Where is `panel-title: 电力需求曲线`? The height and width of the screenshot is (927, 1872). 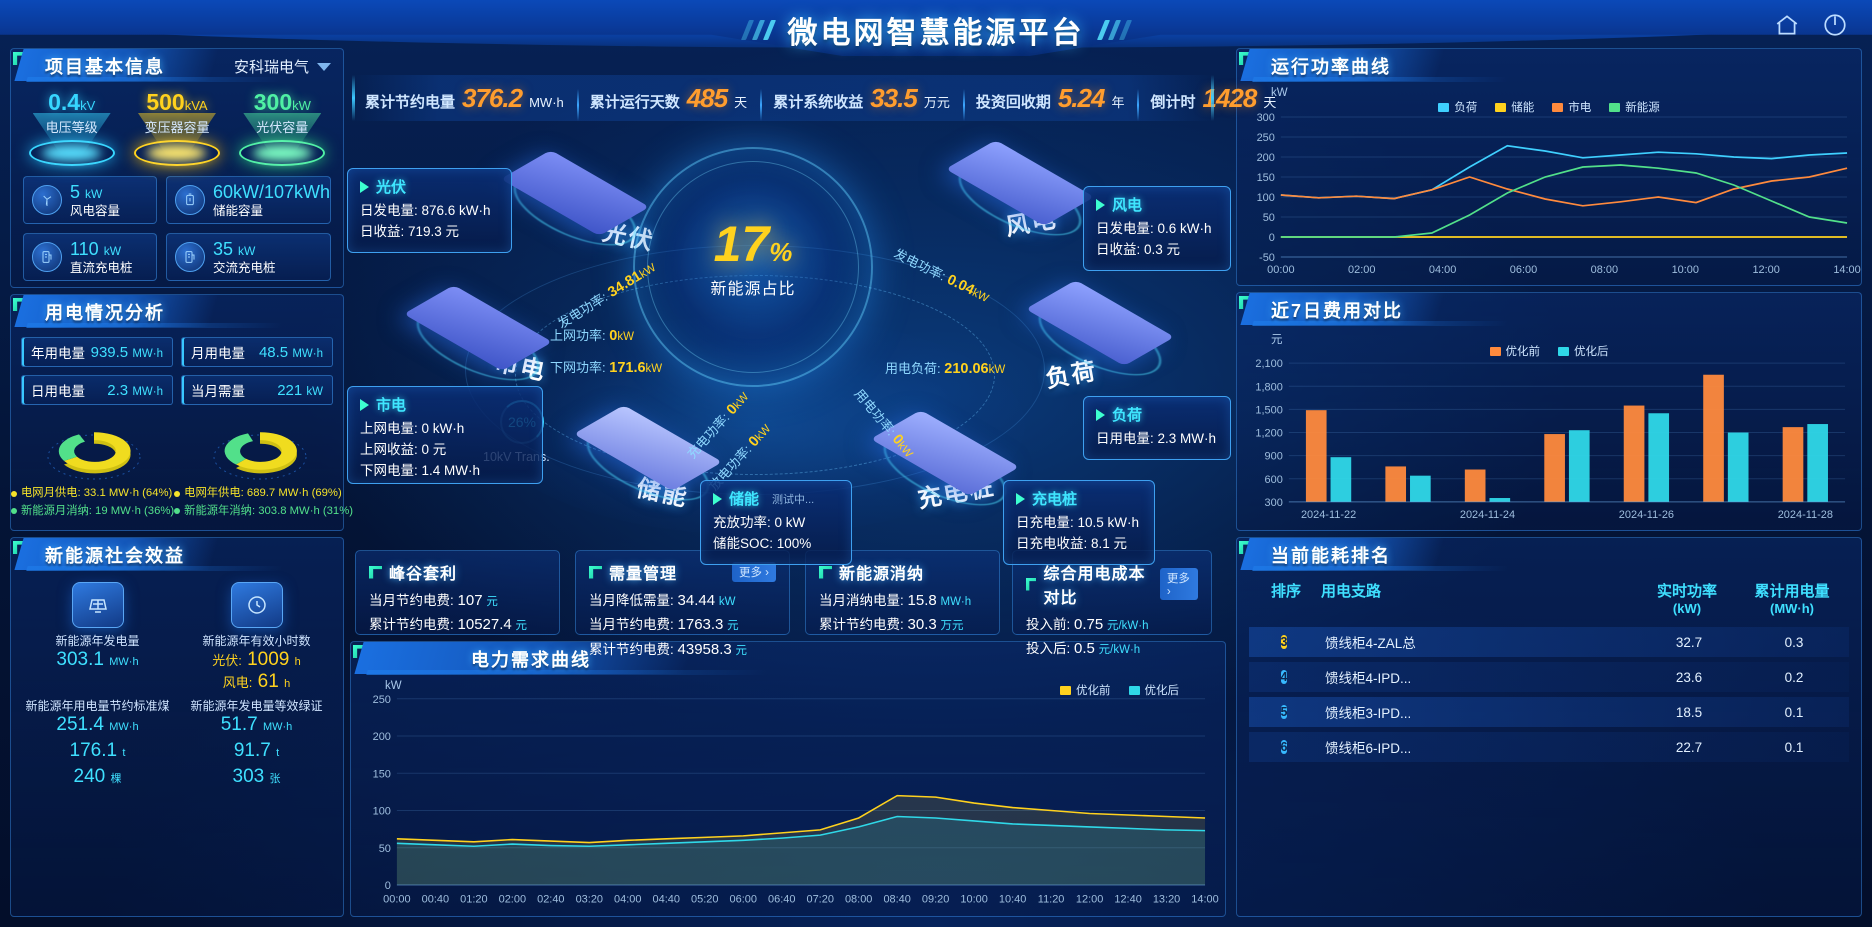
panel-title: 电力需求曲线 is located at coordinates (531, 660).